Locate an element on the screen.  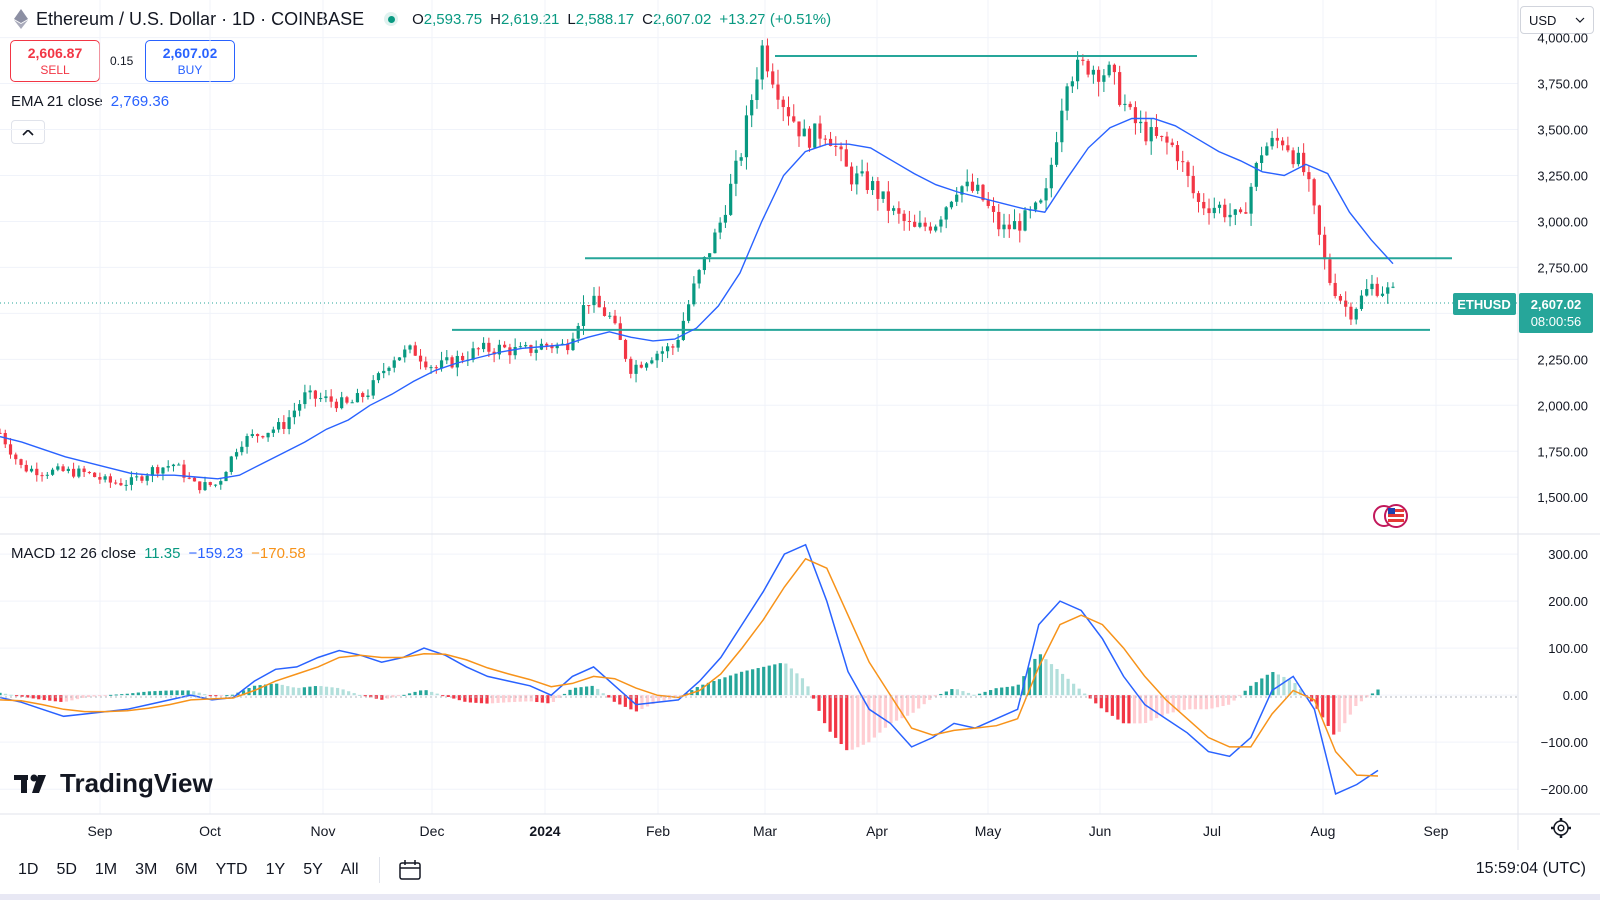
ema-legend: EMA 21 close 2,769.36 is located at coordinates (90, 101).